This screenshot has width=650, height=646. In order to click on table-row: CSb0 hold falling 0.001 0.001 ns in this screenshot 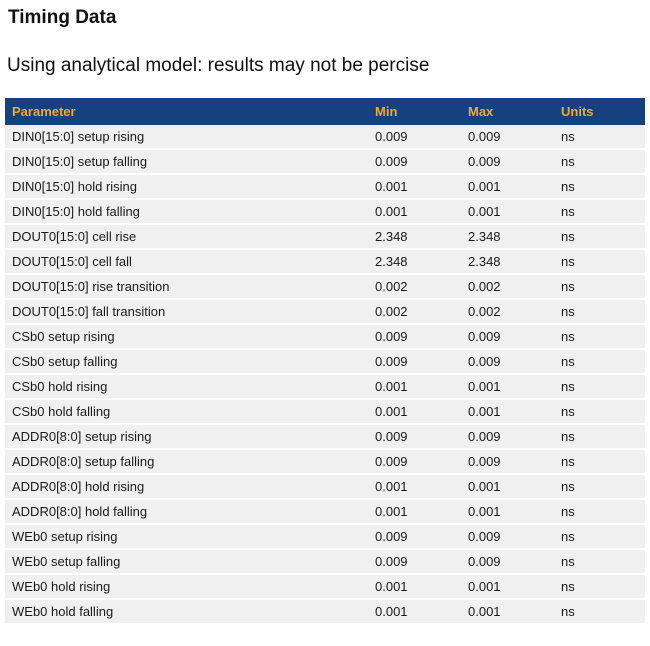, I will do `click(325, 412)`.